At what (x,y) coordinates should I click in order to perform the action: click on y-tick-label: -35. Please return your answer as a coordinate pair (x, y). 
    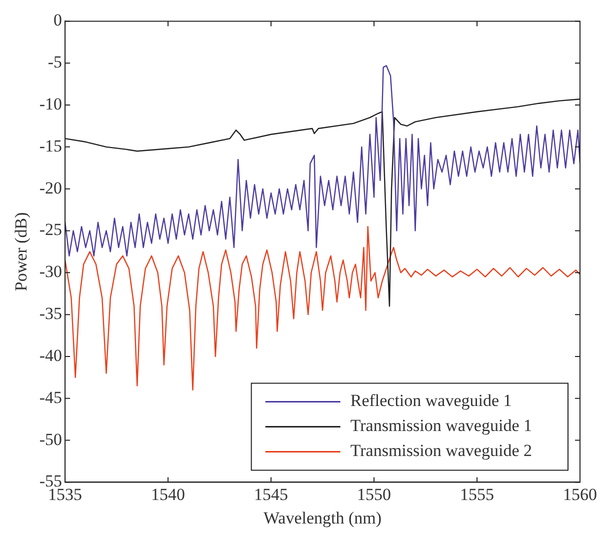
    Looking at the image, I should click on (50, 314).